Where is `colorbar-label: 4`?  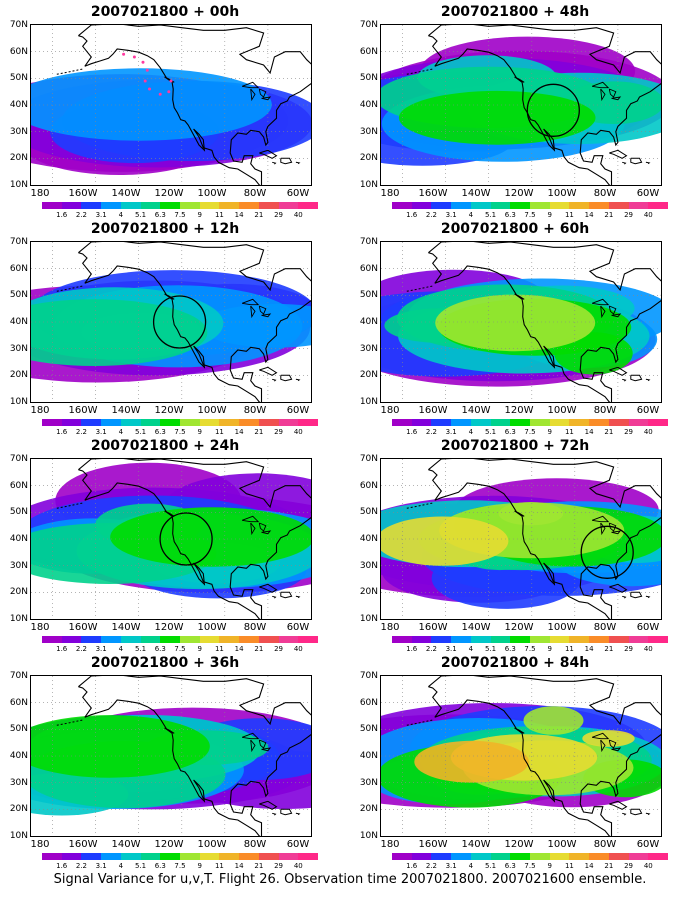
colorbar-label: 4 is located at coordinates (471, 649).